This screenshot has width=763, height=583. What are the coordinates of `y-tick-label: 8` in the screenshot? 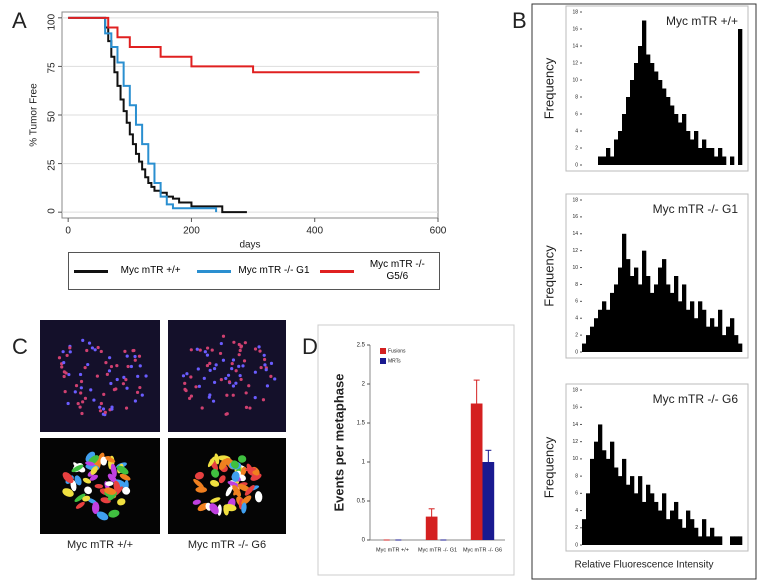 It's located at (576, 97).